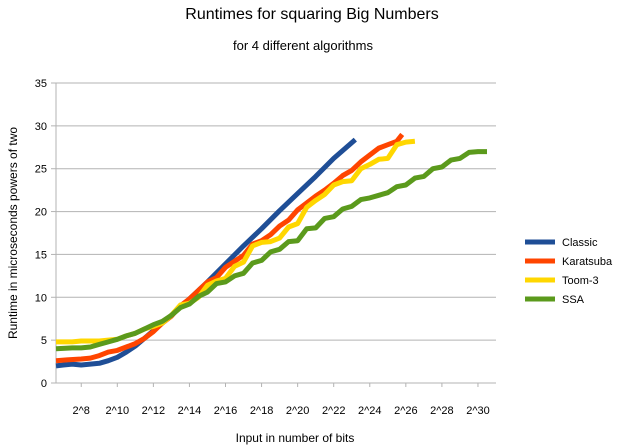 Image resolution: width=618 pixels, height=447 pixels. I want to click on y-tick-label: 20, so click(41, 213).